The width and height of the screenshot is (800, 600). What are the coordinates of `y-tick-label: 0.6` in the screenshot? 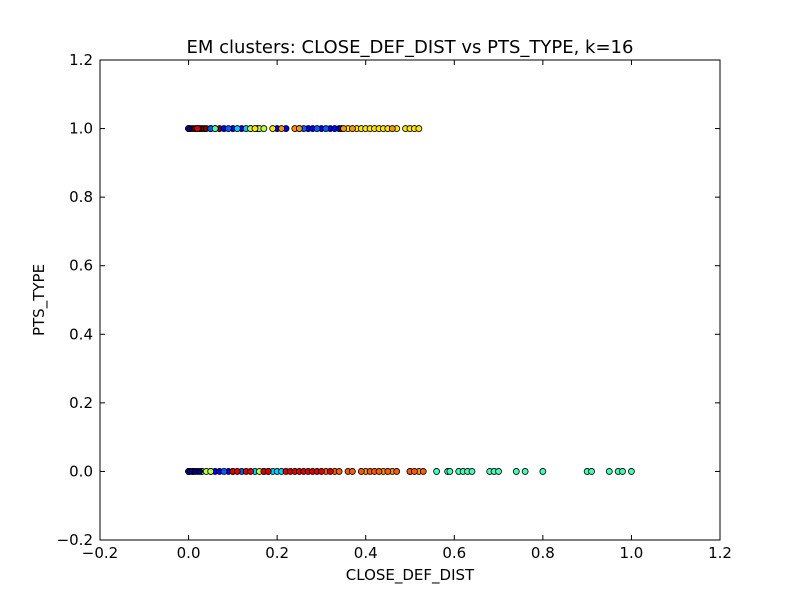 It's located at (81, 266).